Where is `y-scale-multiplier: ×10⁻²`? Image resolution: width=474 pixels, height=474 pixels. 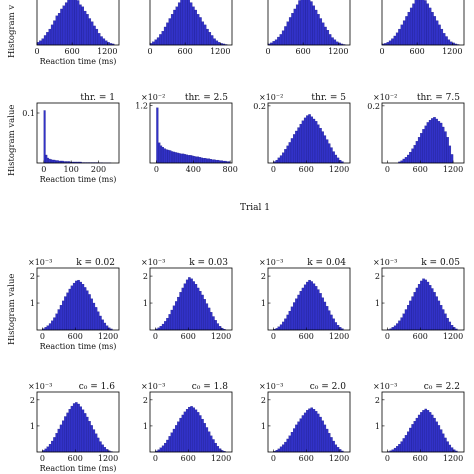 y-scale-multiplier: ×10⁻² is located at coordinates (153, 97).